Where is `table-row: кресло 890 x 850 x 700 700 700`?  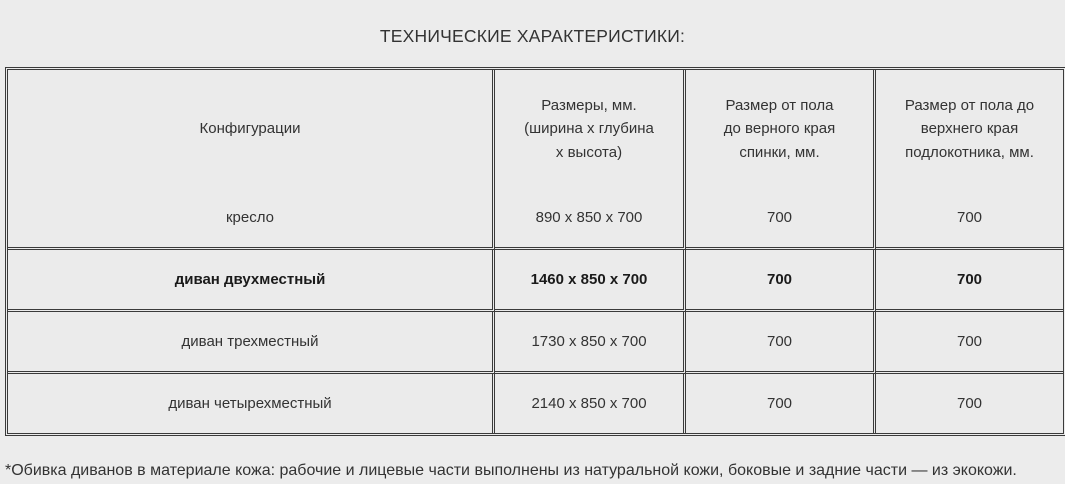
table-row: кресло 890 x 850 x 700 700 700 is located at coordinates (535, 219).